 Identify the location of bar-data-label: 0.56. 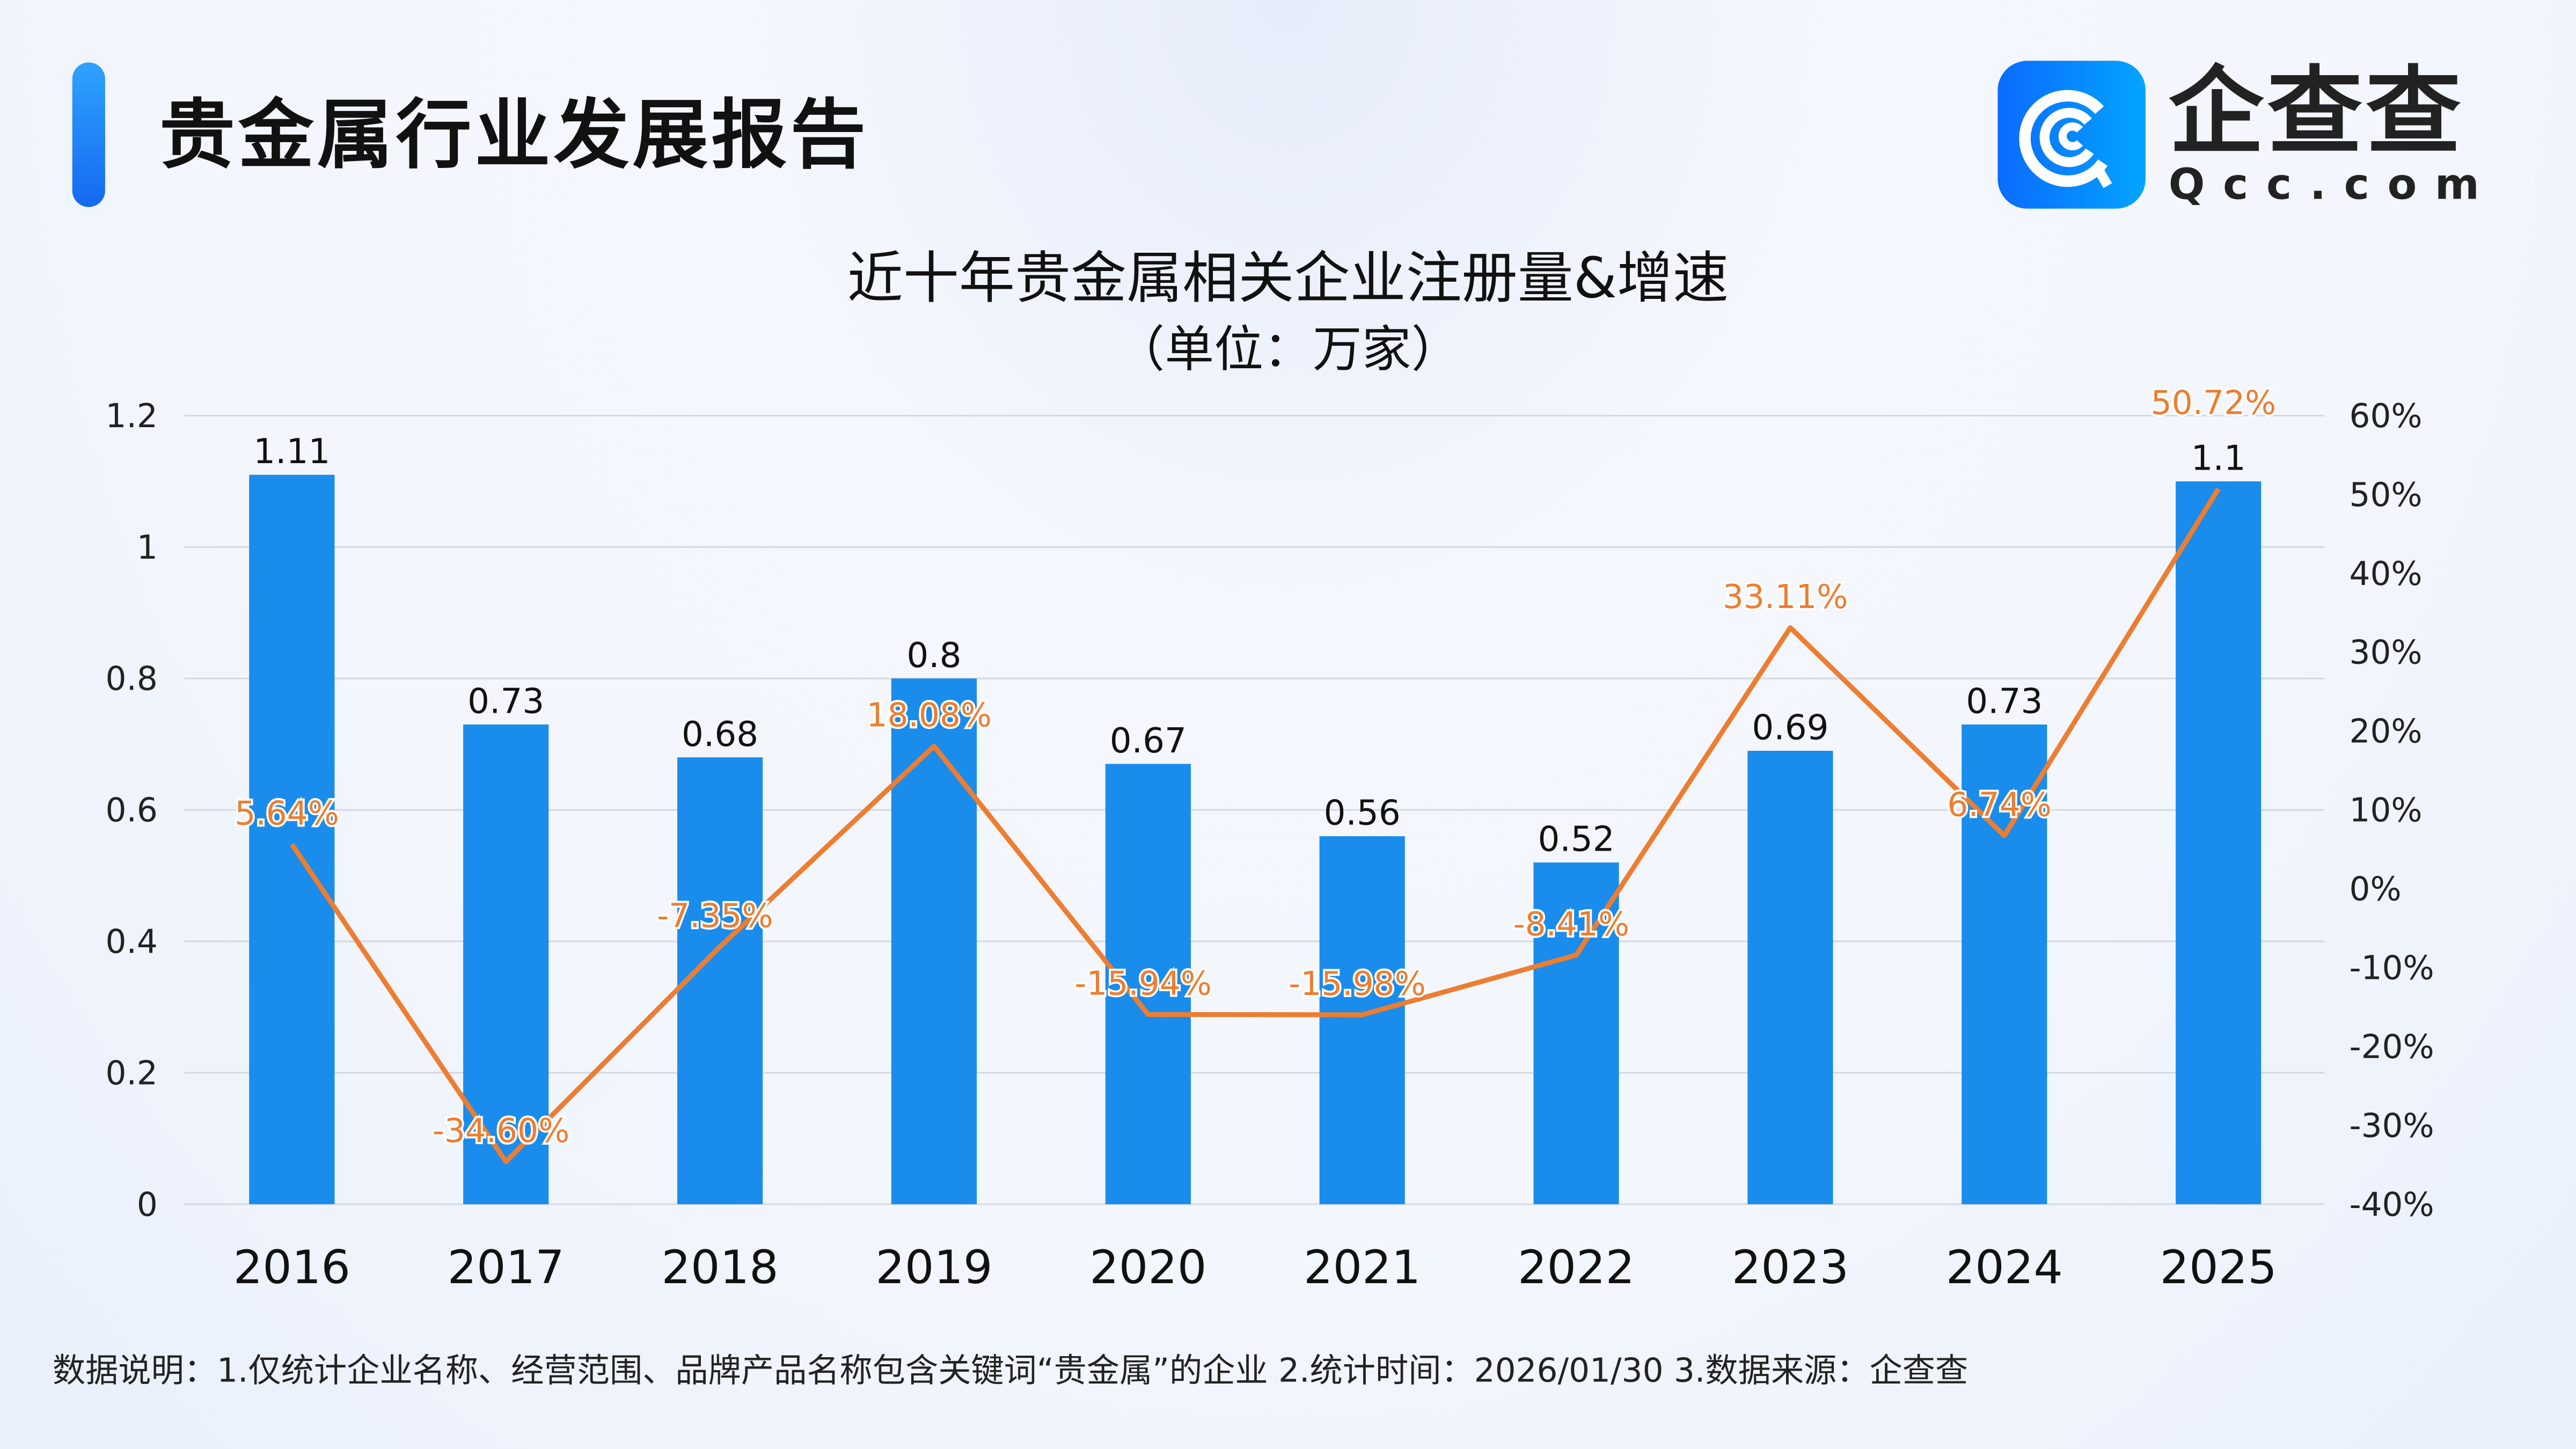
(1362, 813).